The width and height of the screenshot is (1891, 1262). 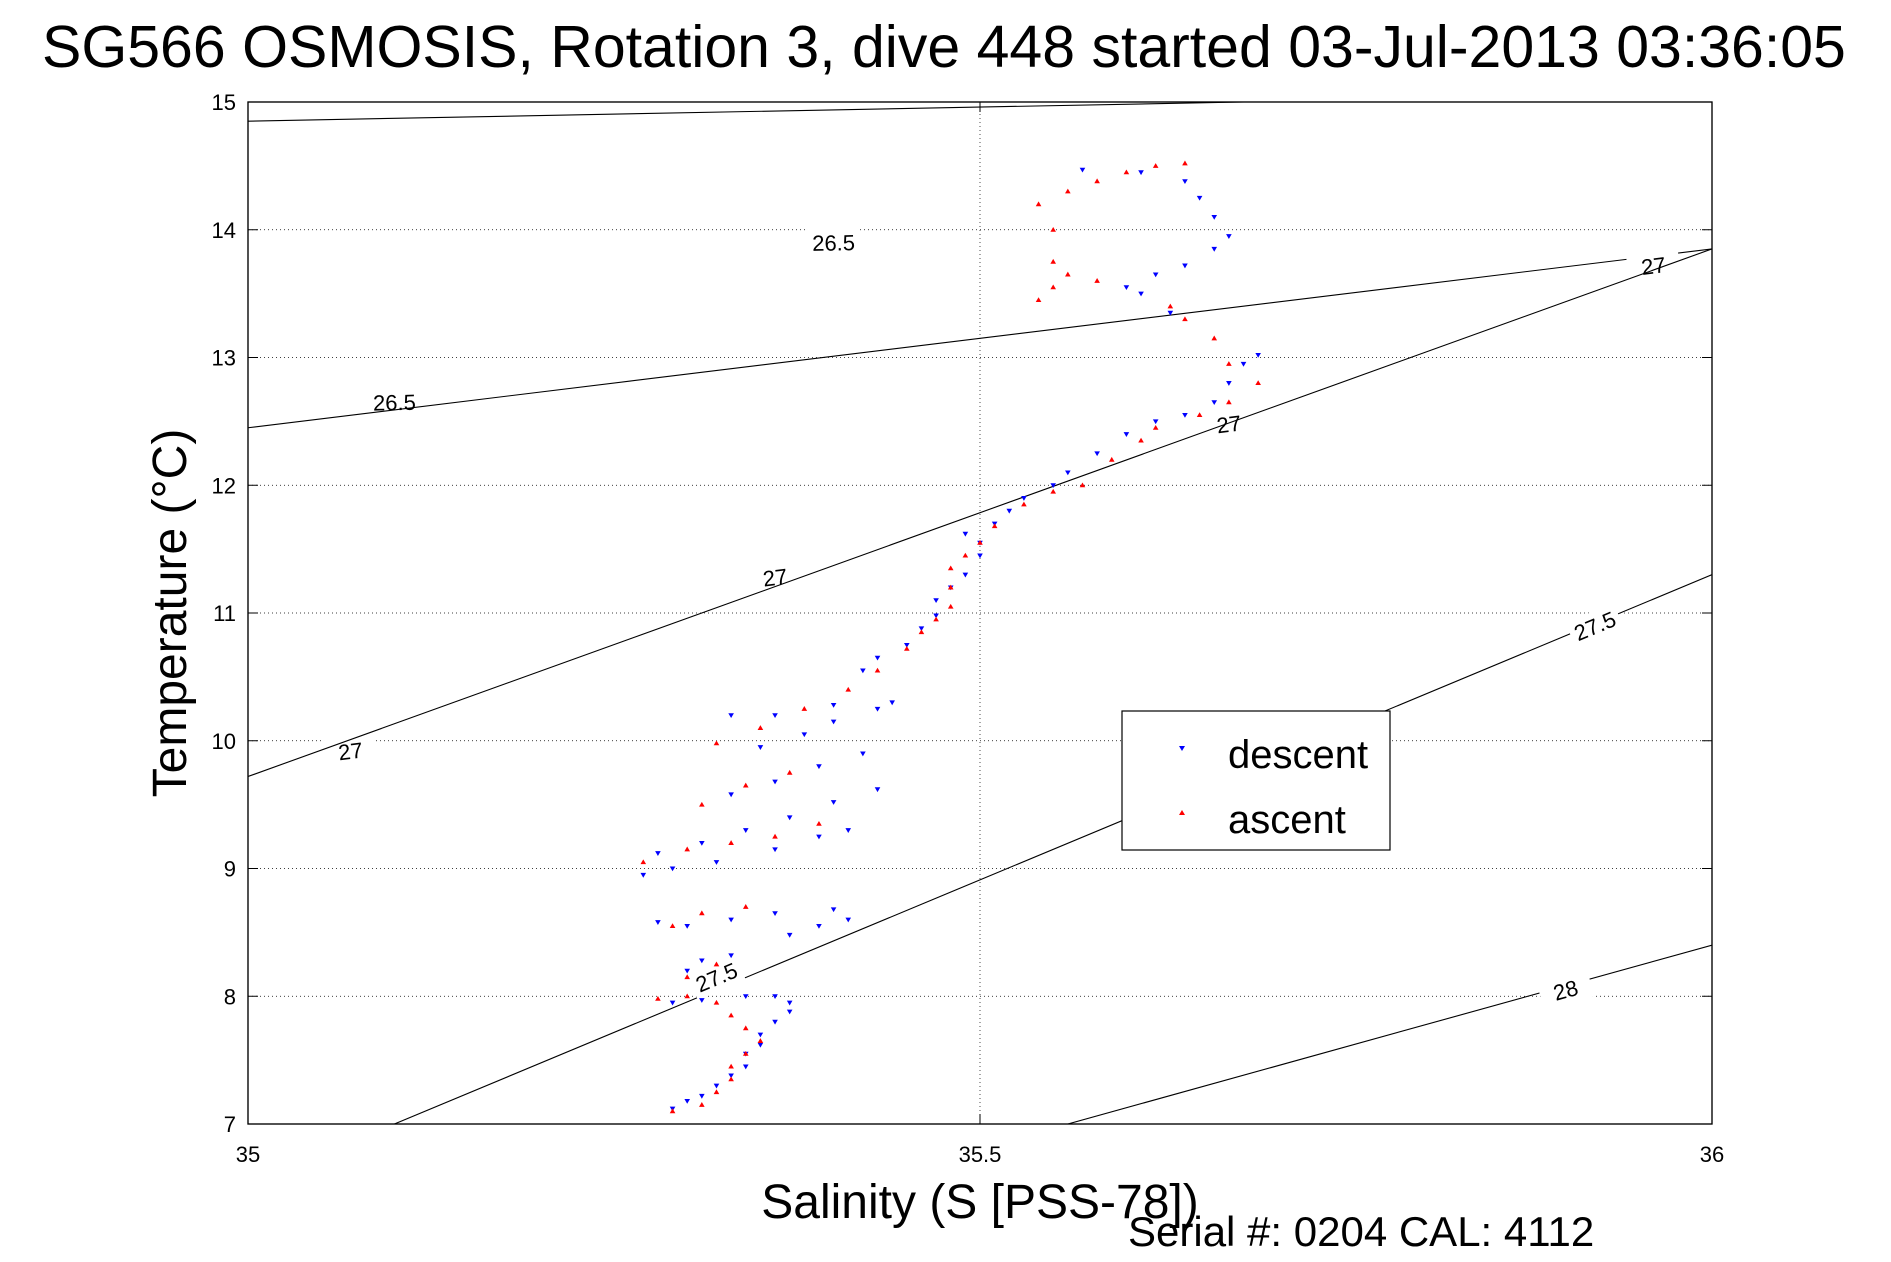 I want to click on y-tick-label: 13, so click(x=224, y=358).